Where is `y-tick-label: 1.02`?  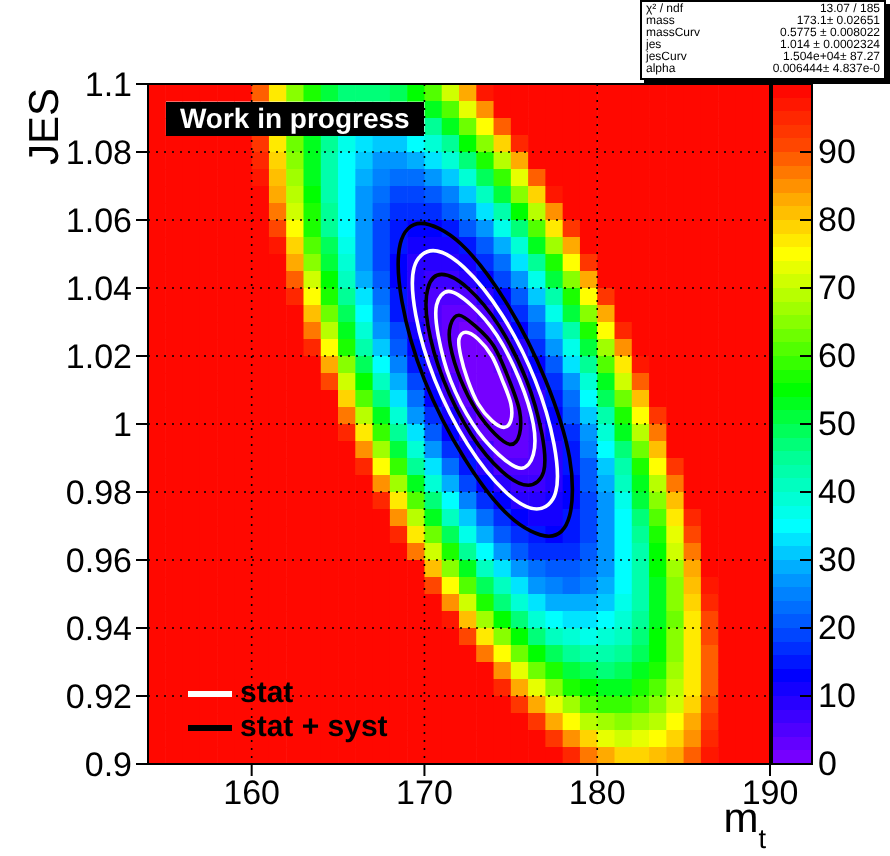
y-tick-label: 1.02 is located at coordinates (98, 357).